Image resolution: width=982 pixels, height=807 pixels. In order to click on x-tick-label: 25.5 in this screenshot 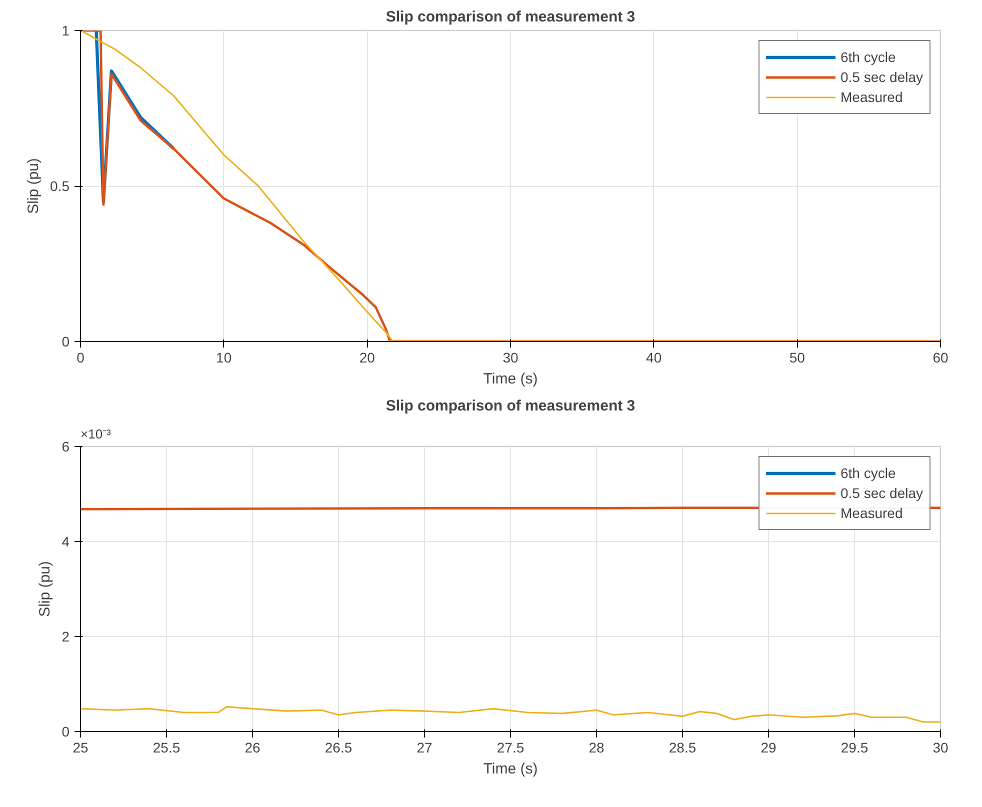, I will do `click(166, 748)`.